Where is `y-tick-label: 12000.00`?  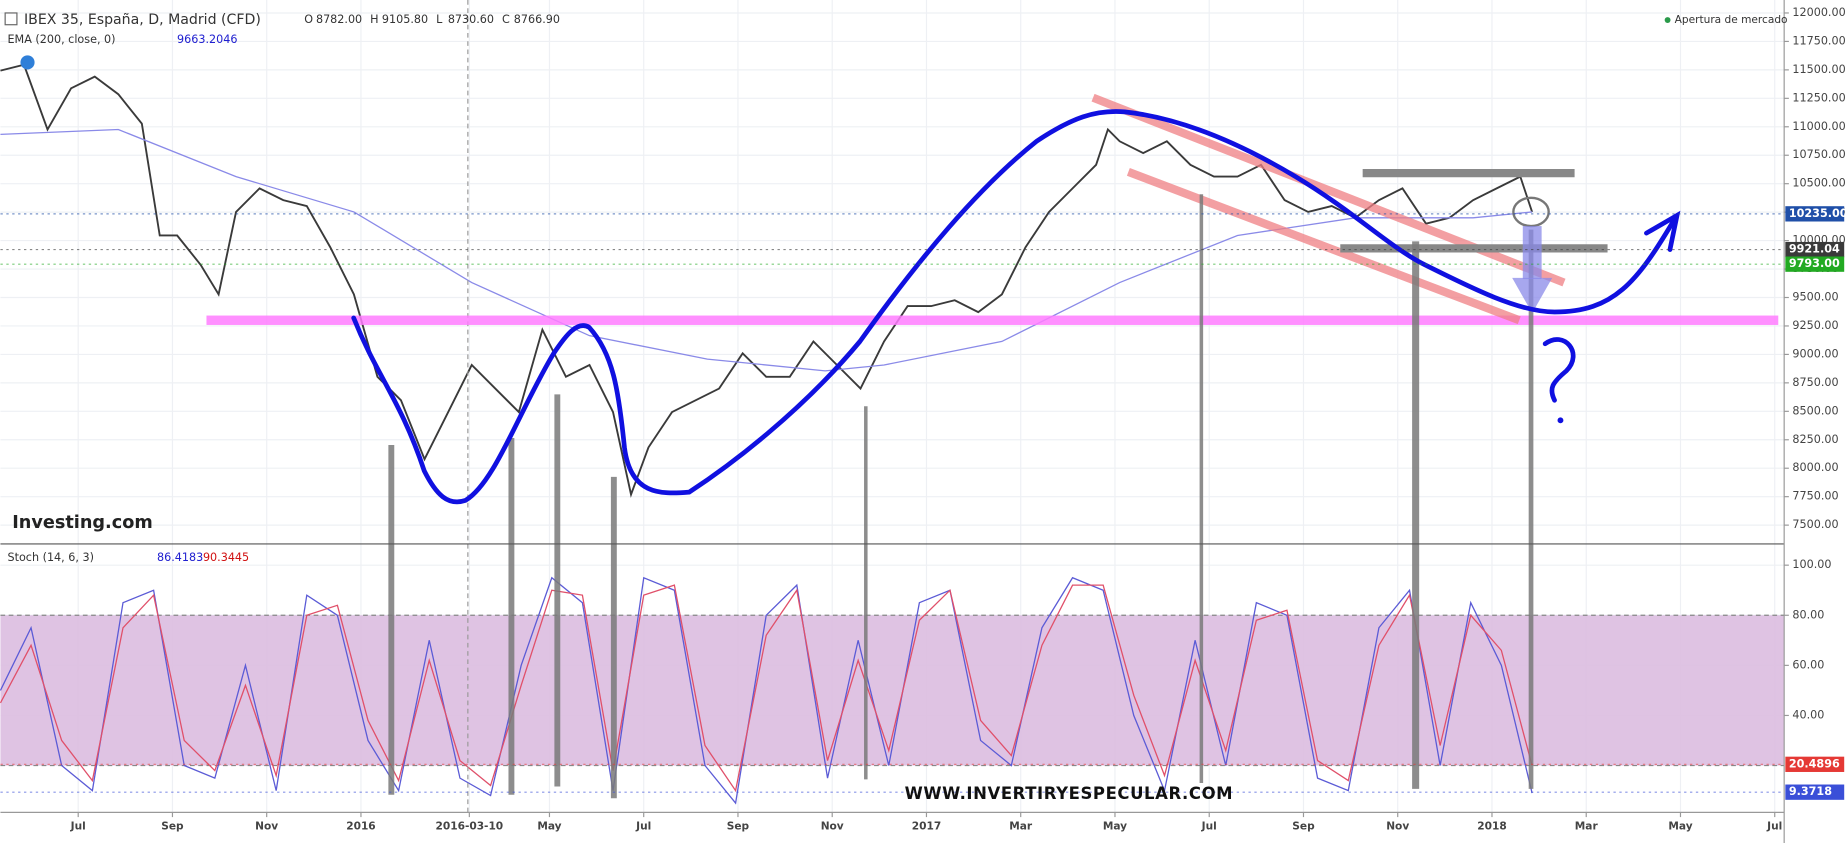
y-tick-label: 12000.00 is located at coordinates (1818, 12).